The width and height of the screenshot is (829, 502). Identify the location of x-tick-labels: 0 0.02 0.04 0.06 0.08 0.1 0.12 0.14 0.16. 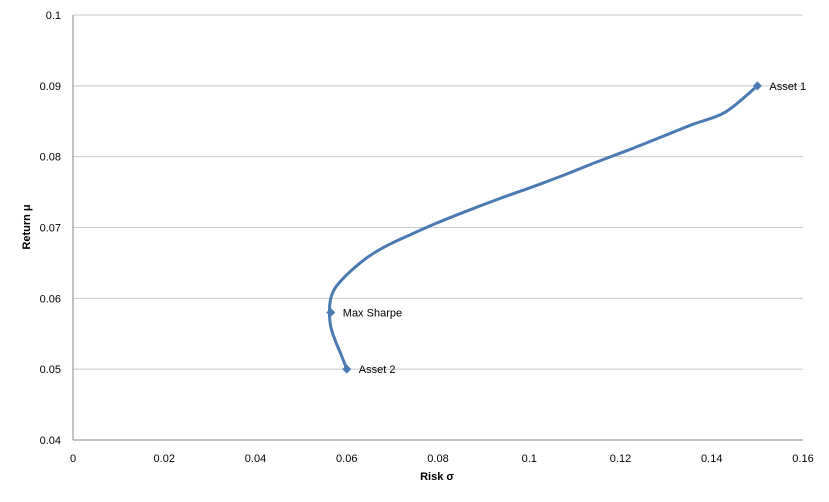
(442, 459).